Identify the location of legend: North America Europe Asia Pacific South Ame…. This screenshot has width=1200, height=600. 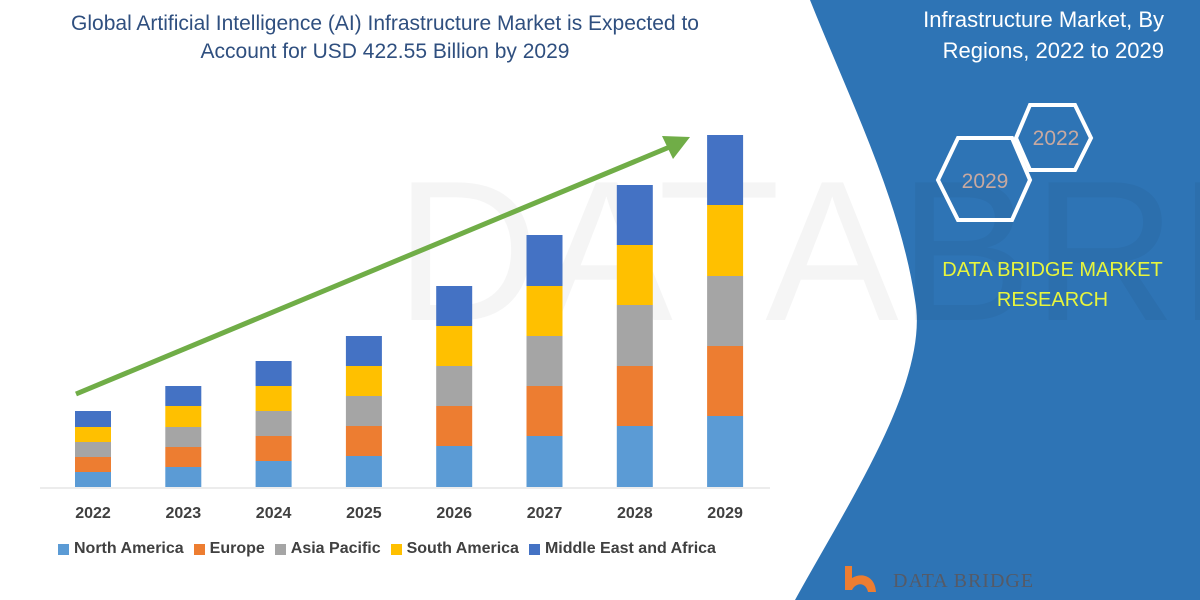
(387, 549).